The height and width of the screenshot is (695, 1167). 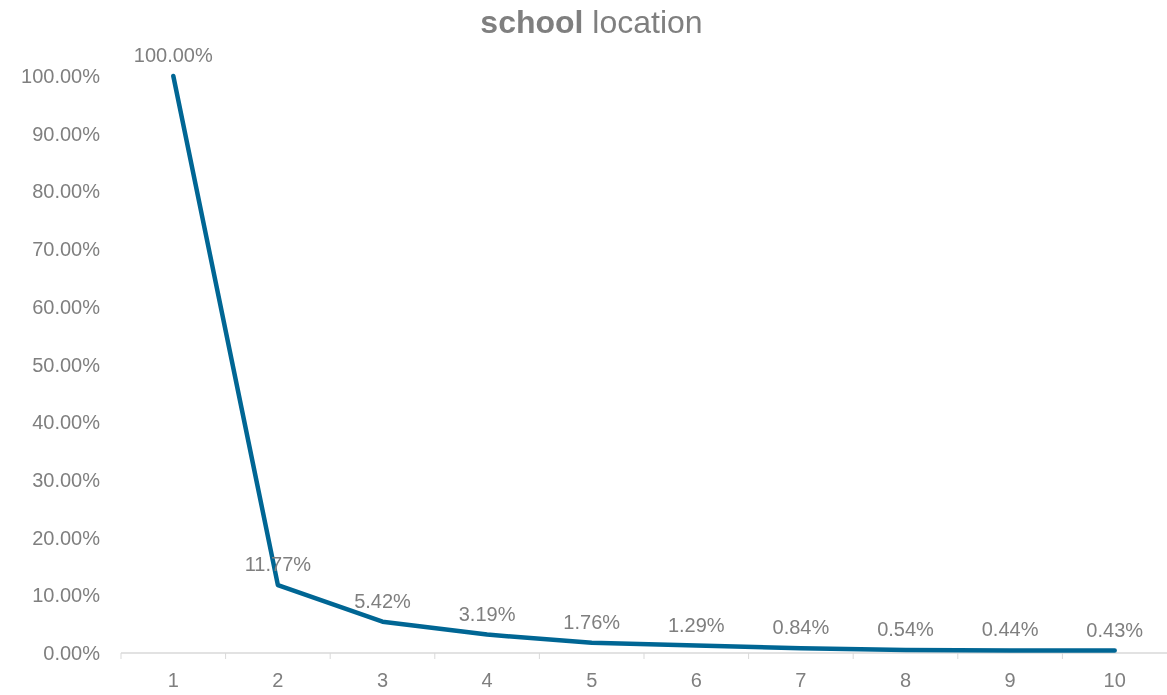 What do you see at coordinates (66, 537) in the screenshot?
I see `y-tick-label: 20.00%` at bounding box center [66, 537].